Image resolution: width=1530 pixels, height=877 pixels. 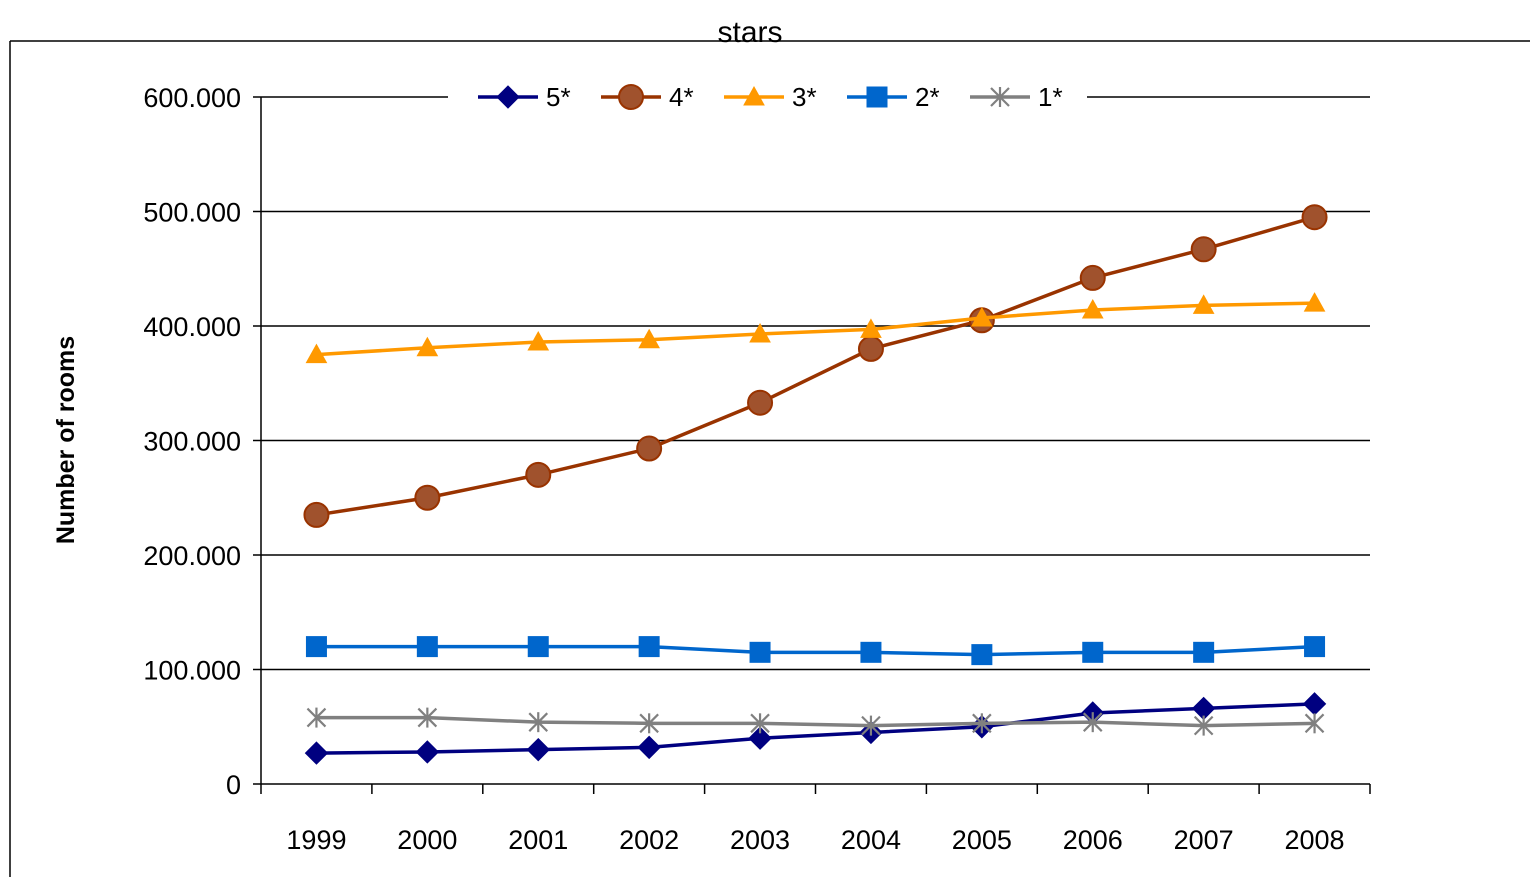 I want to click on x-tick-label-2006: 2006, so click(x=1093, y=840).